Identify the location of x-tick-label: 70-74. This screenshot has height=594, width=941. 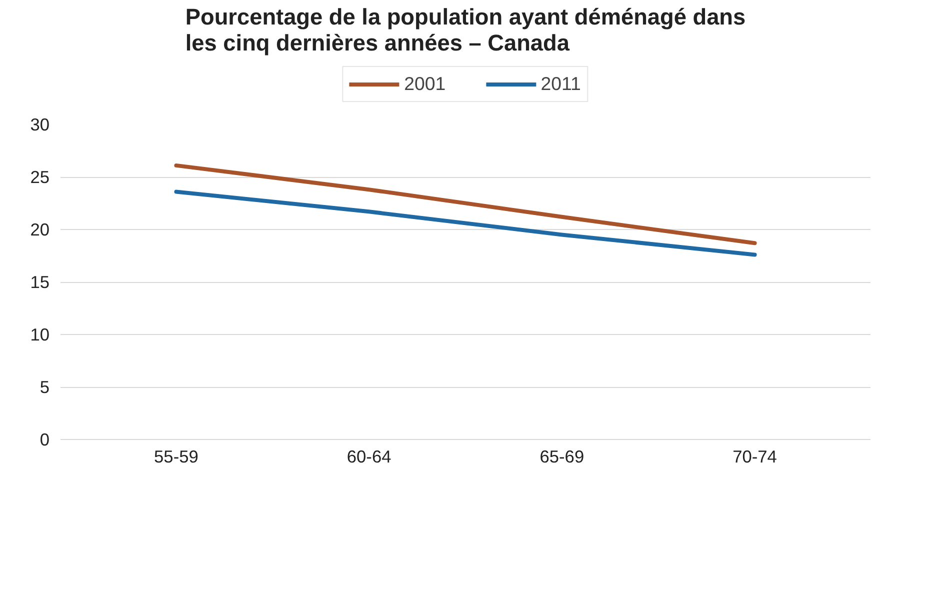
(755, 456).